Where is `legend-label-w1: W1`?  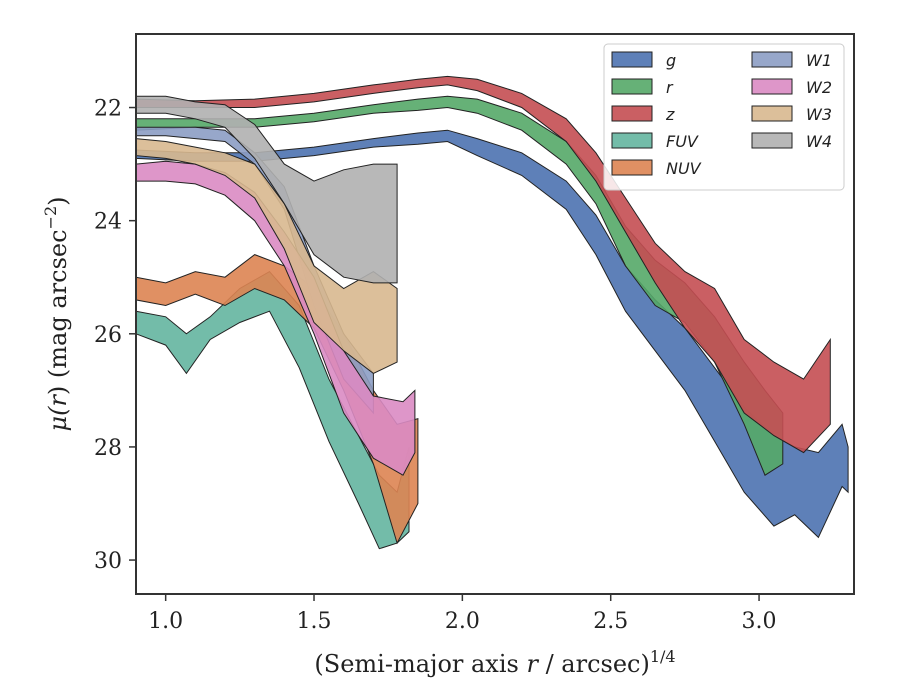
legend-label-w1: W1 is located at coordinates (819, 60).